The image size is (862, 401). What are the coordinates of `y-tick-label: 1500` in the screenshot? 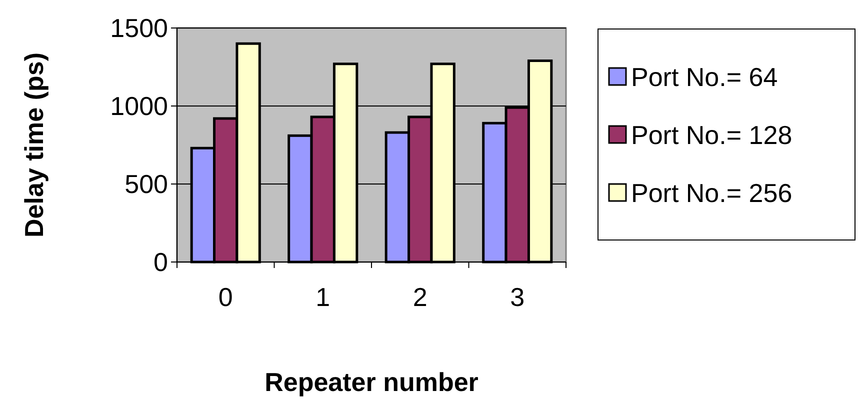 It's located at (139, 28).